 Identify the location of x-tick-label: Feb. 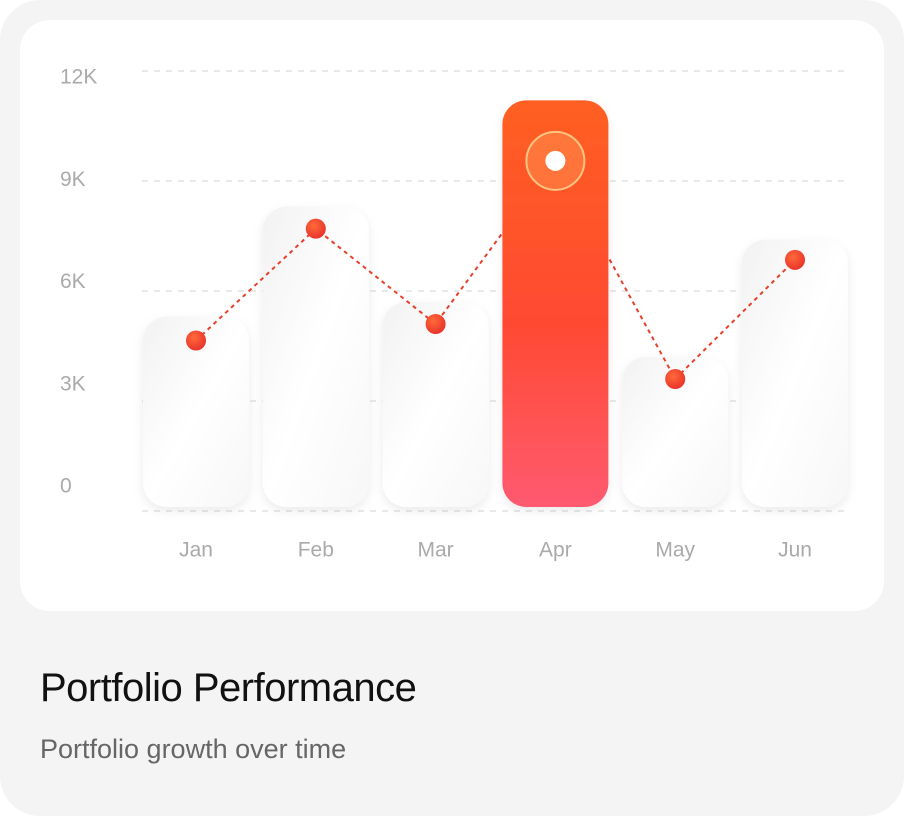
(316, 550).